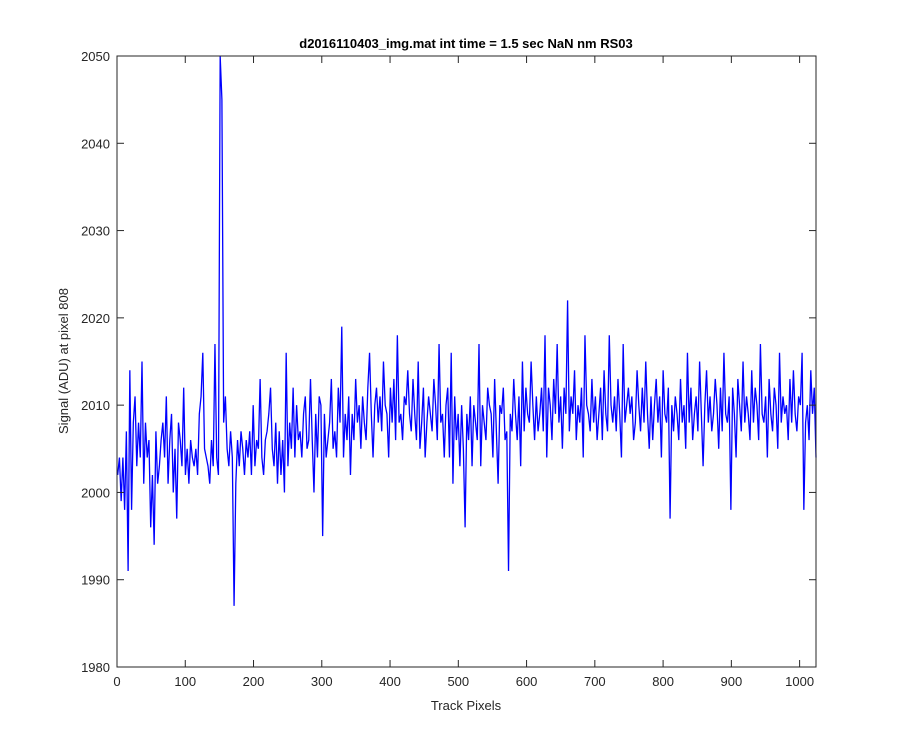  I want to click on y-tick-label: 2020, so click(95, 318).